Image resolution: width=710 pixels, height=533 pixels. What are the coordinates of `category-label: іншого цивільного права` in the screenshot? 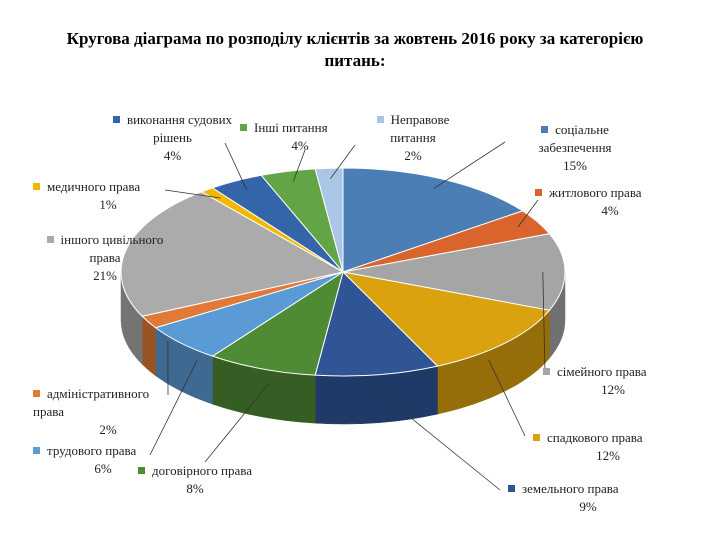 It's located at (112, 248).